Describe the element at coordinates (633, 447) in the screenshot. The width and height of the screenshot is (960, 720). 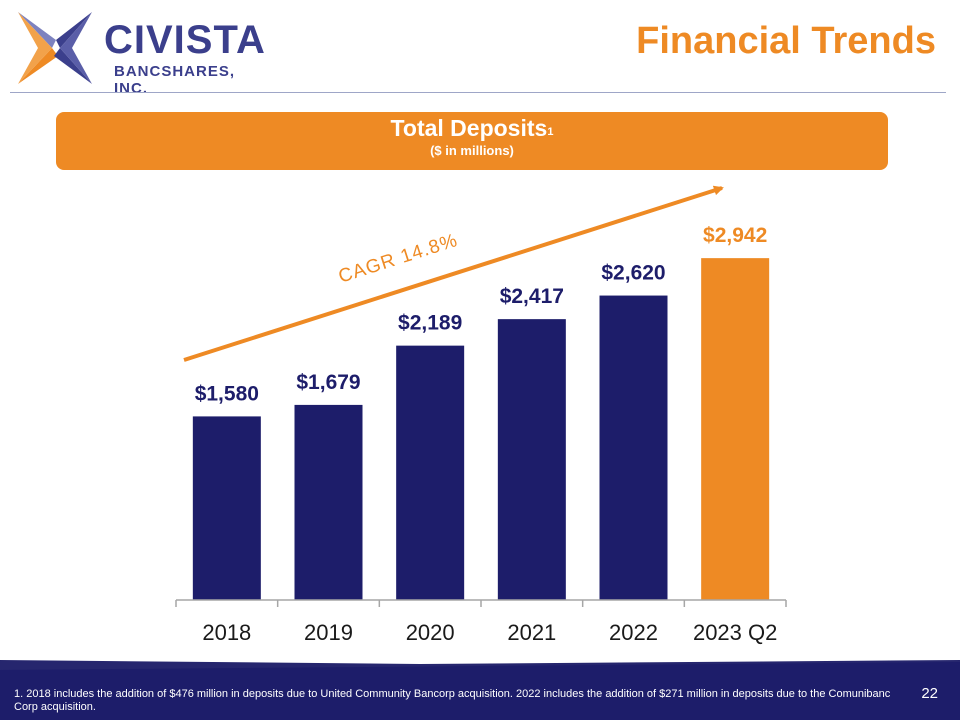
I see `bar-2022` at that location.